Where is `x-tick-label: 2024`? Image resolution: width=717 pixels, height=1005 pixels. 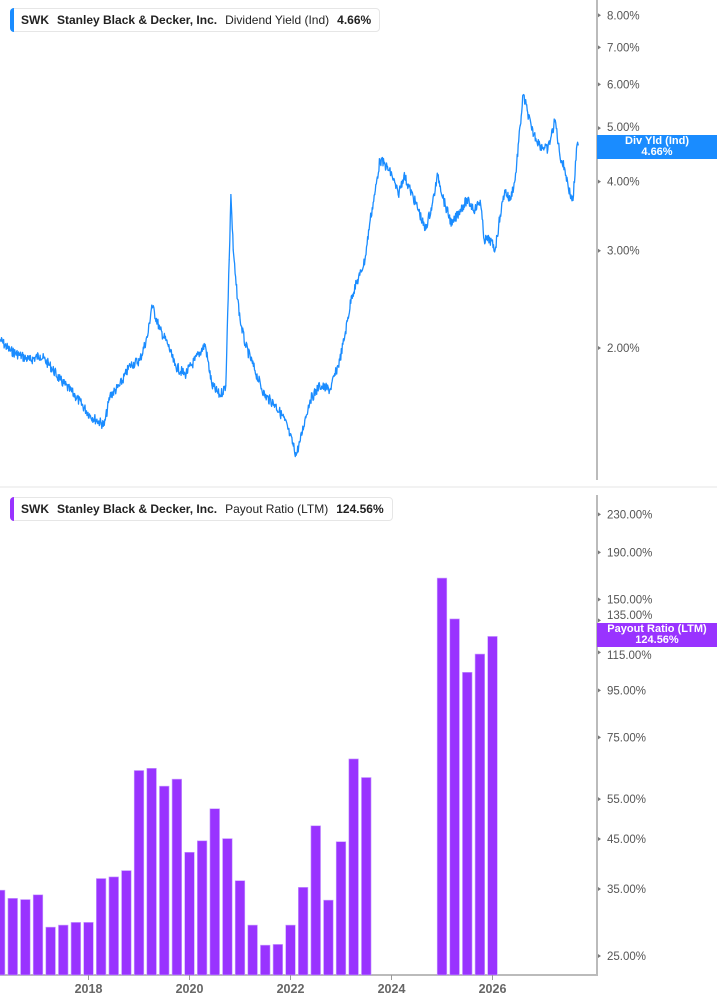
x-tick-label: 2024 is located at coordinates (392, 989).